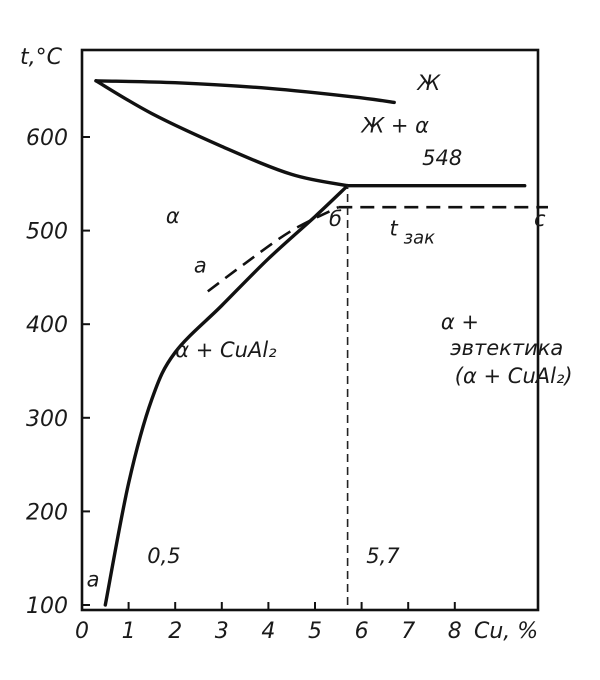 This screenshot has height=680, width=600. I want to click on y-tick-label: 500, so click(47, 232).